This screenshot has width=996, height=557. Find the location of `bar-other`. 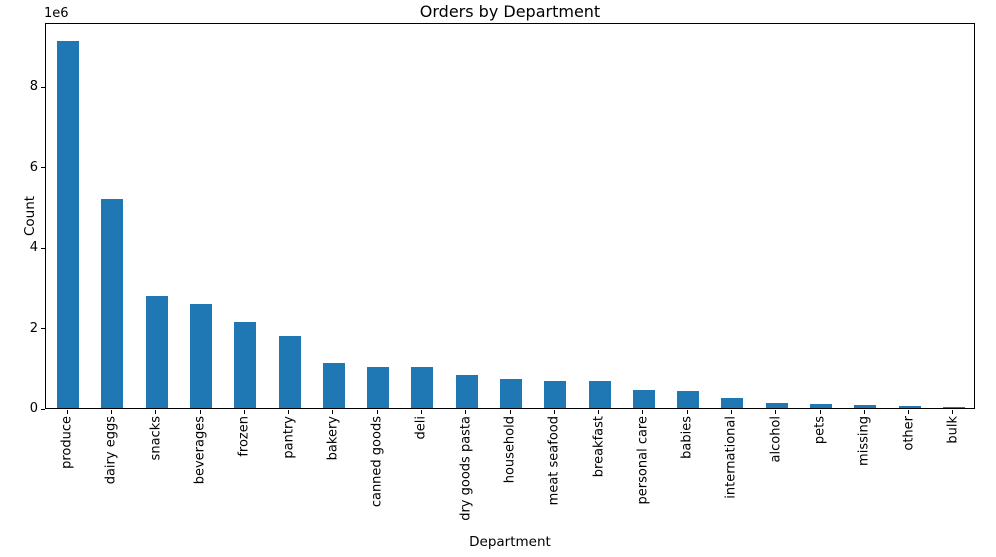

bar-other is located at coordinates (909, 407).